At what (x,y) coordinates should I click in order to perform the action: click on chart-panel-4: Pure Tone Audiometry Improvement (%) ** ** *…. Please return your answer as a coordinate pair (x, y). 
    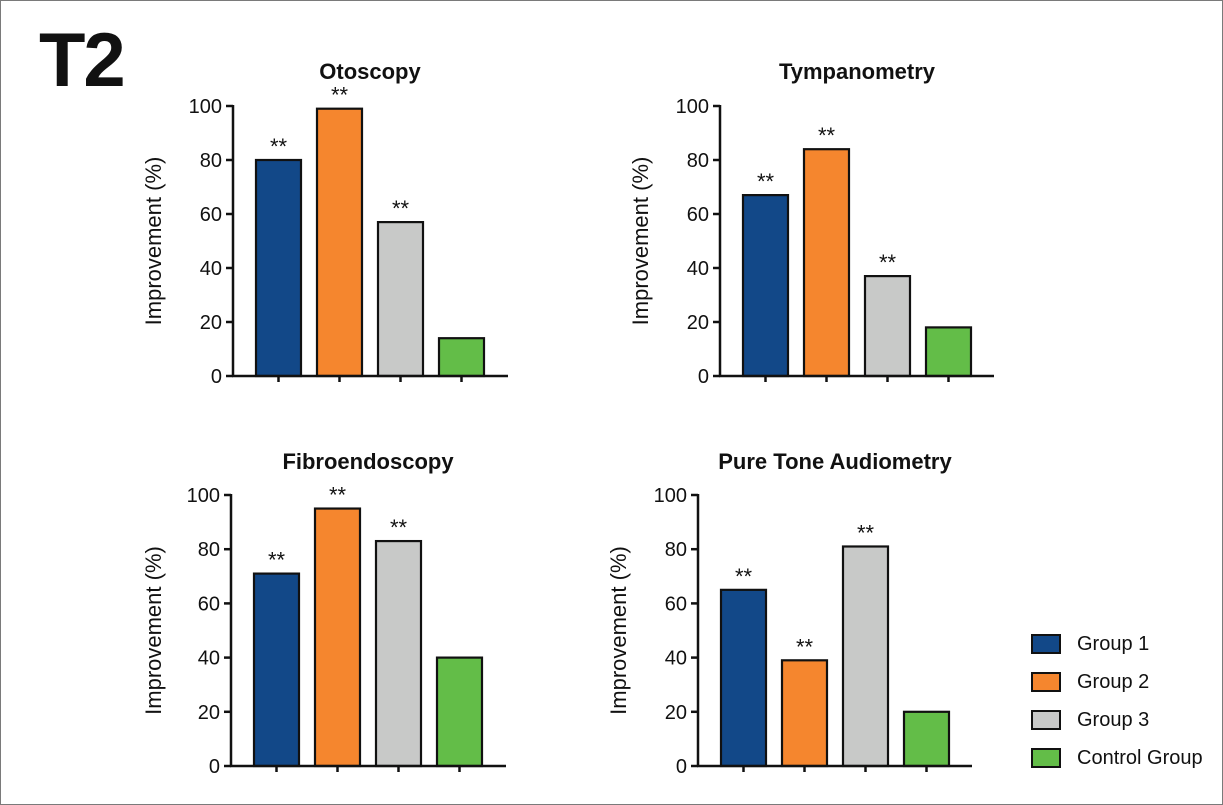
    Looking at the image, I should click on (789, 613).